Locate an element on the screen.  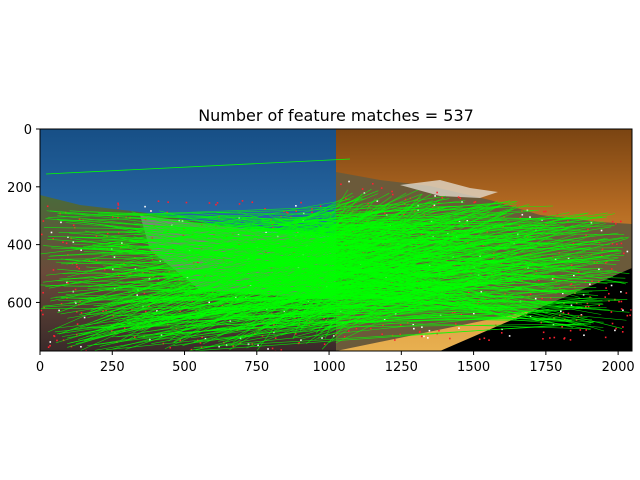
y-tick-label: 0 is located at coordinates (28, 130).